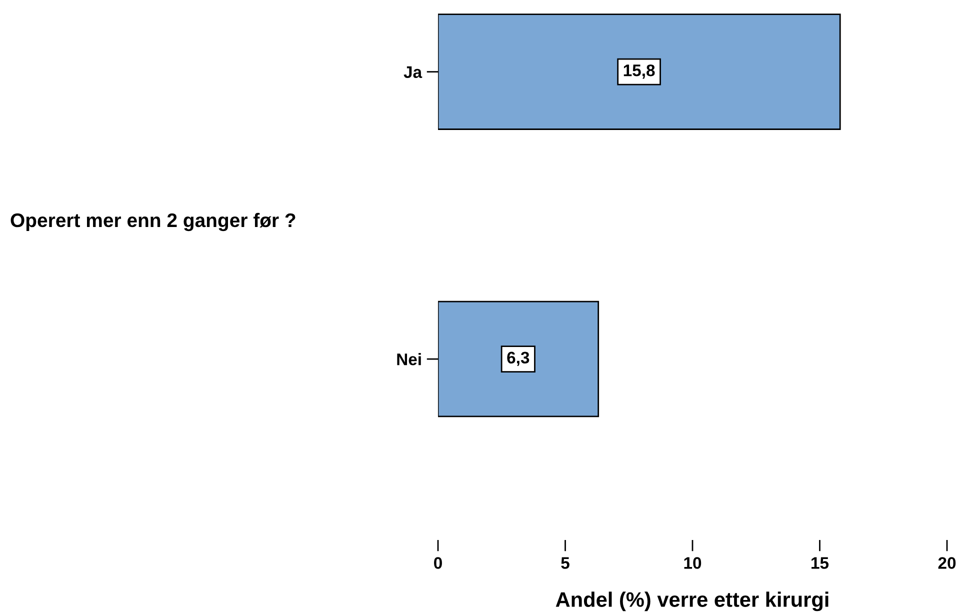 Image resolution: width=962 pixels, height=615 pixels. What do you see at coordinates (413, 72) in the screenshot?
I see `y-tick-label: Ja` at bounding box center [413, 72].